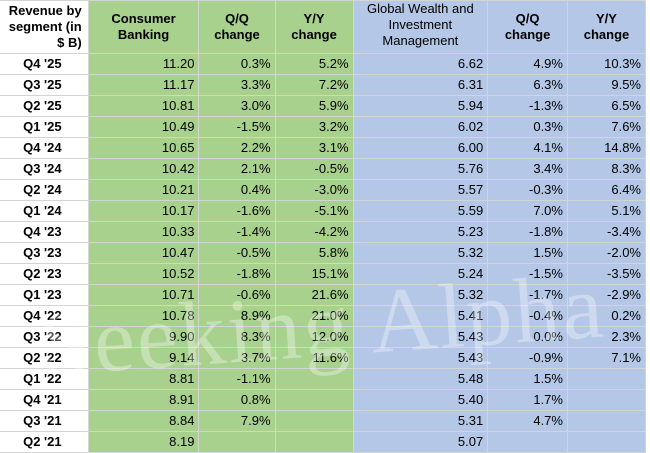  Describe the element at coordinates (606, 64) in the screenshot. I see `cell-gw-yoy: 10.3%` at that location.